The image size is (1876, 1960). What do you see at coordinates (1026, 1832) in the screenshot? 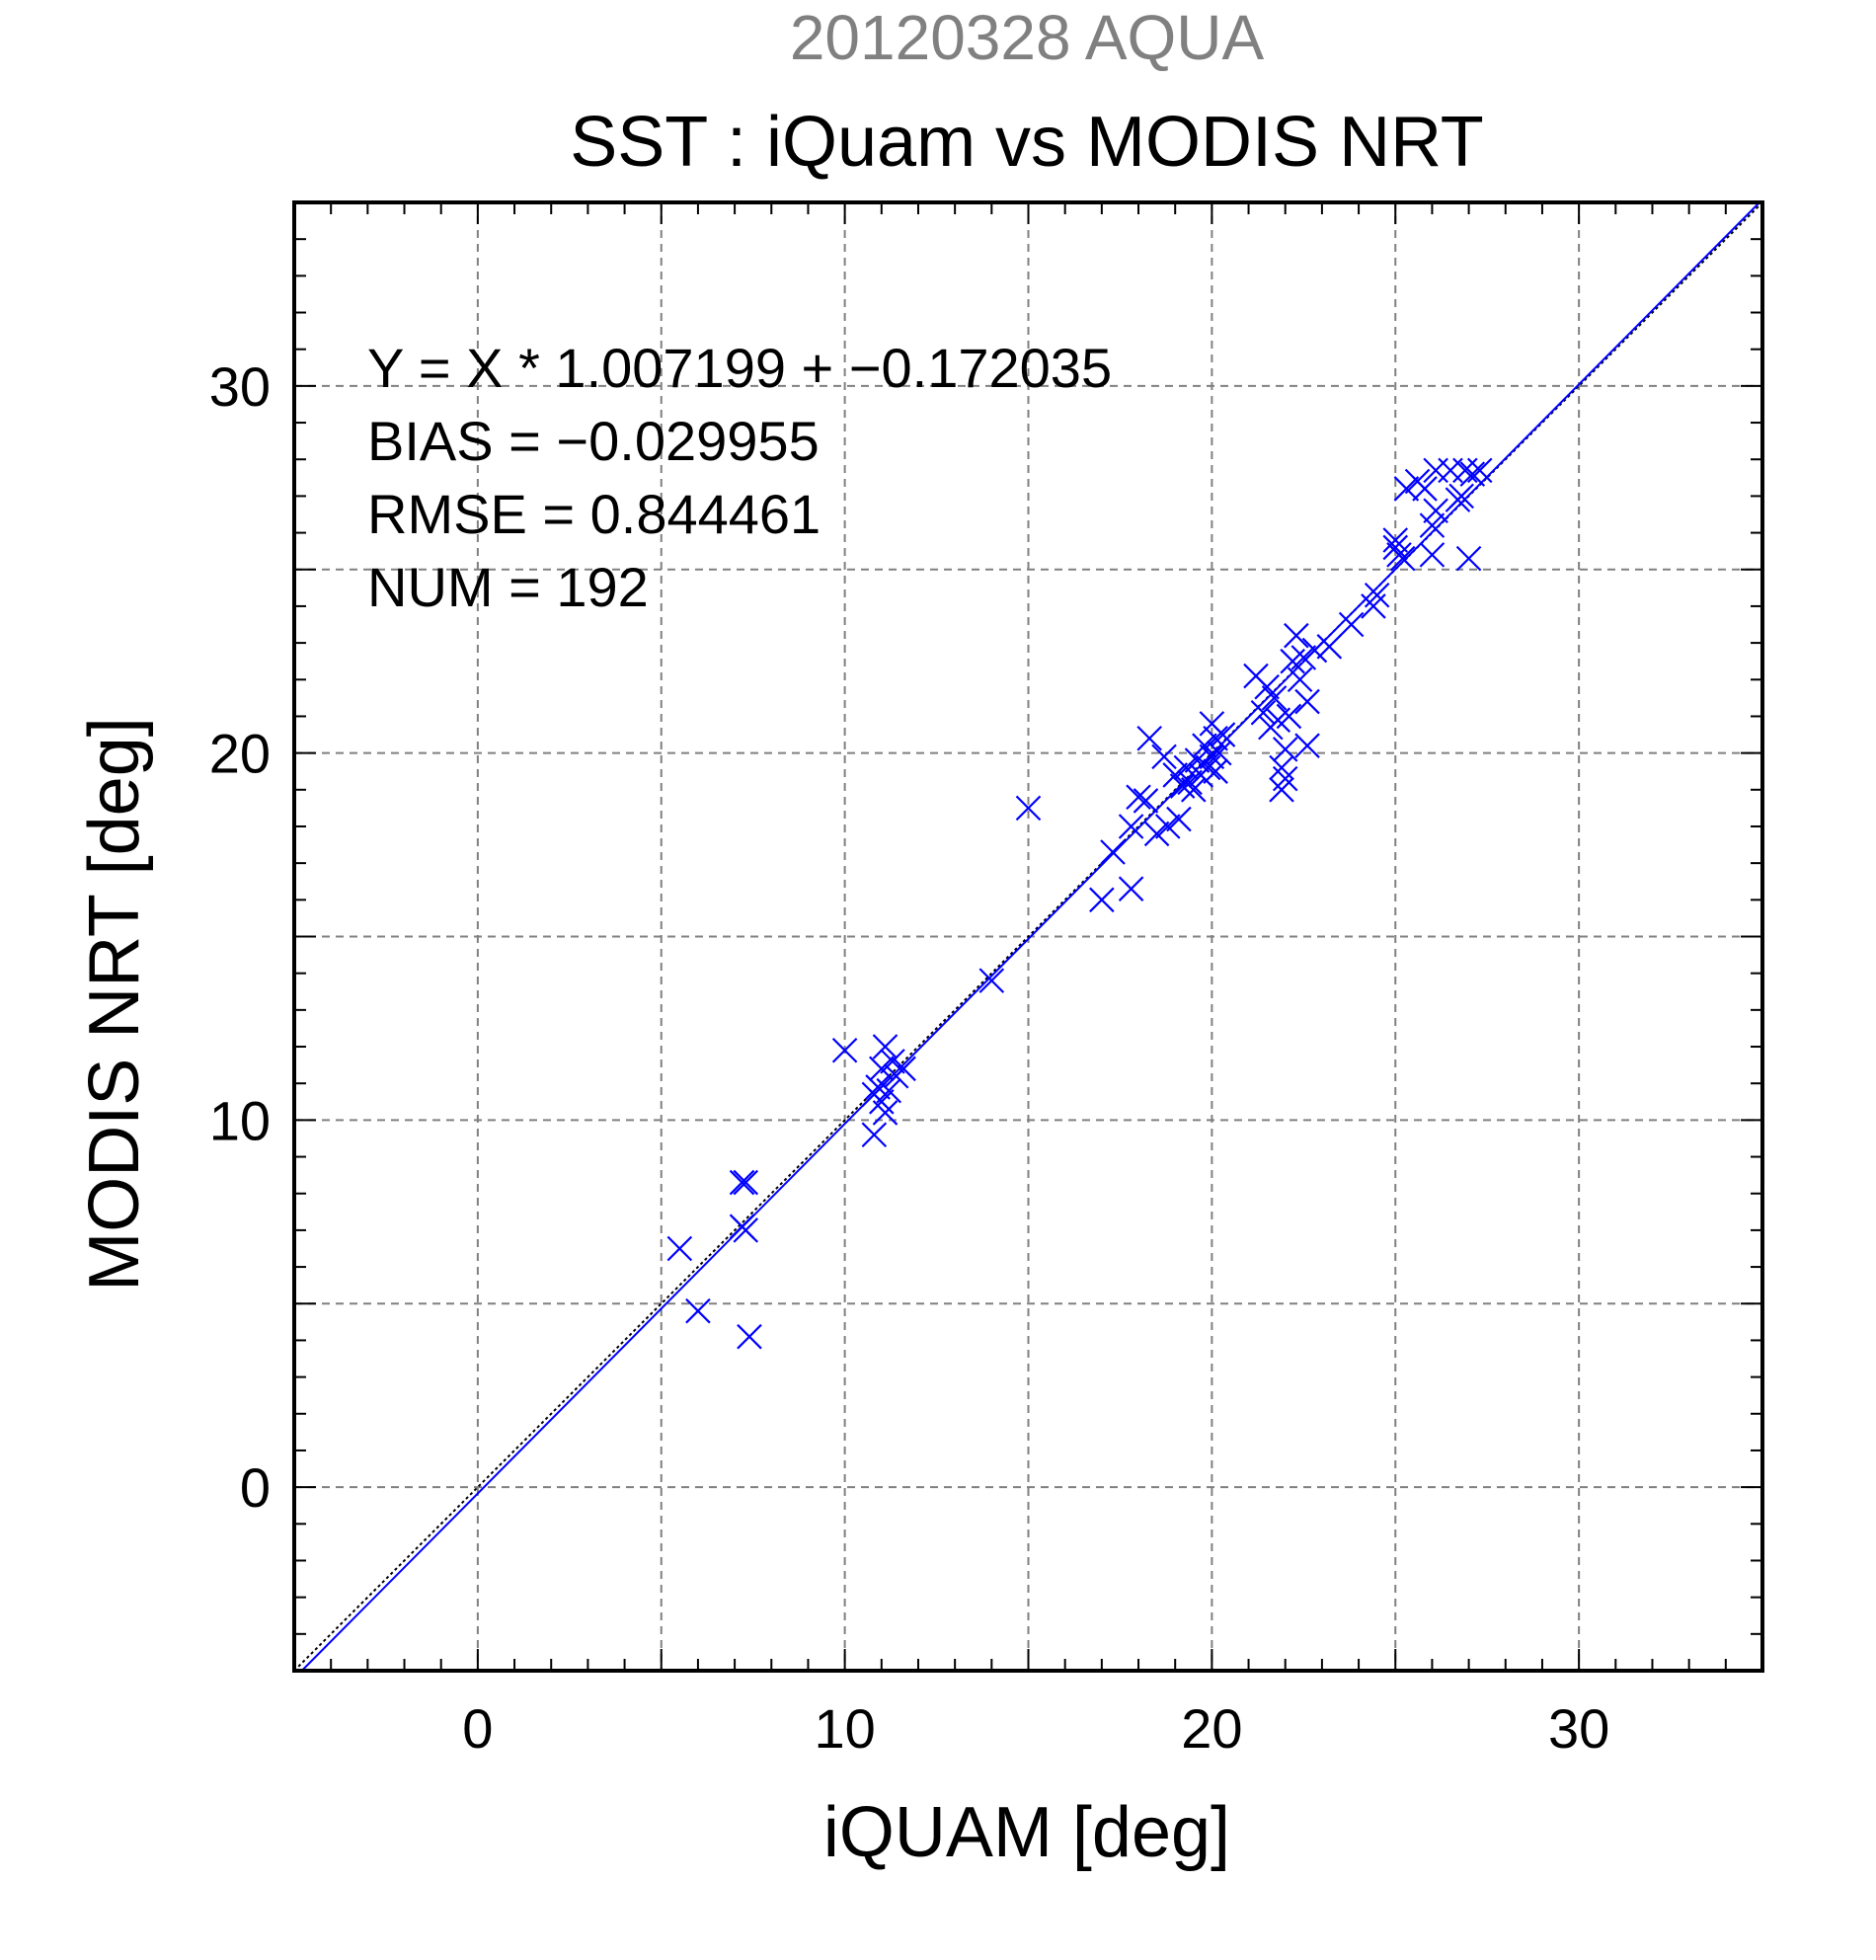
I see `x-axis-label: iQUAM [deg]` at bounding box center [1026, 1832].